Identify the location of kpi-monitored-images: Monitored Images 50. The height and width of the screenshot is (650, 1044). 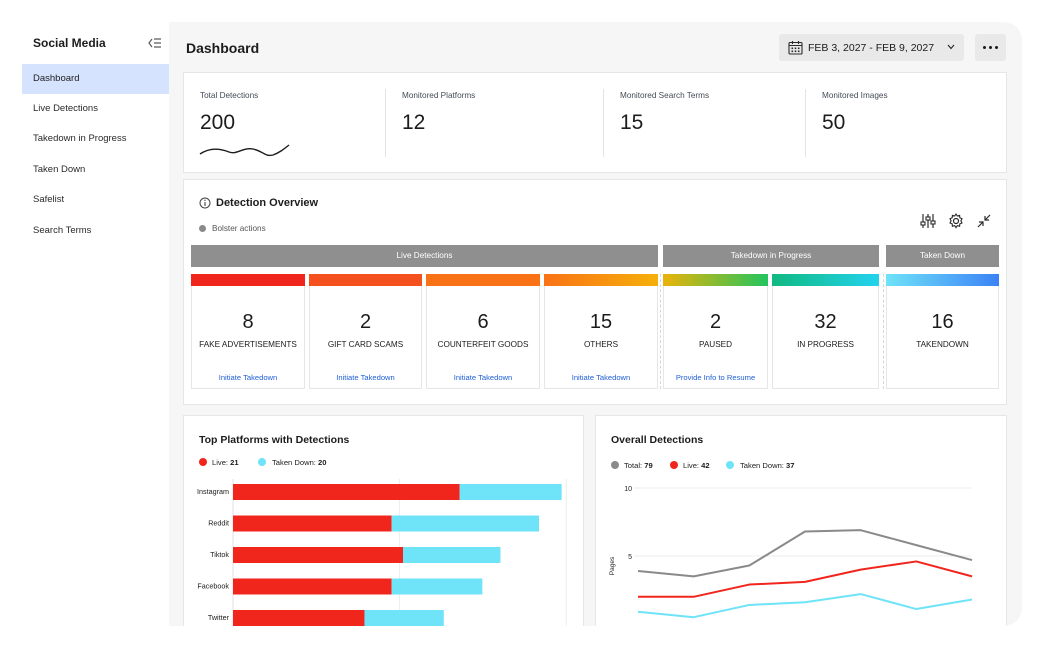
(906, 123).